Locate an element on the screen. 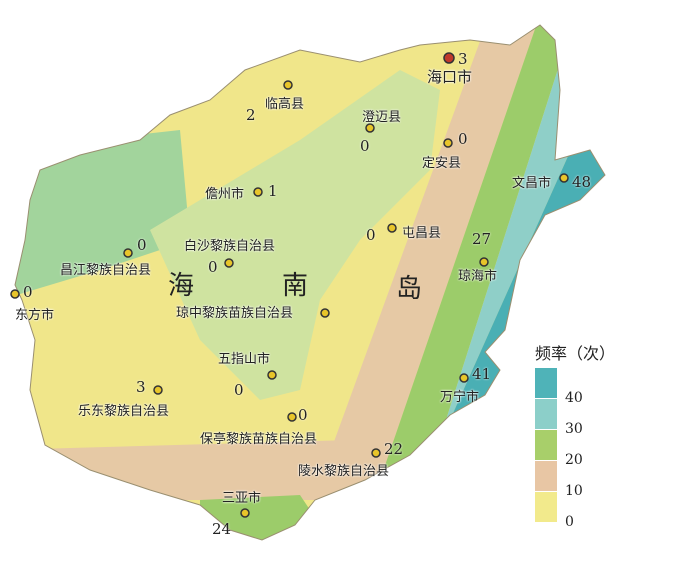 This screenshot has width=681, height=561. city-name: 琼中黎族苗族自治县 is located at coordinates (235, 313).